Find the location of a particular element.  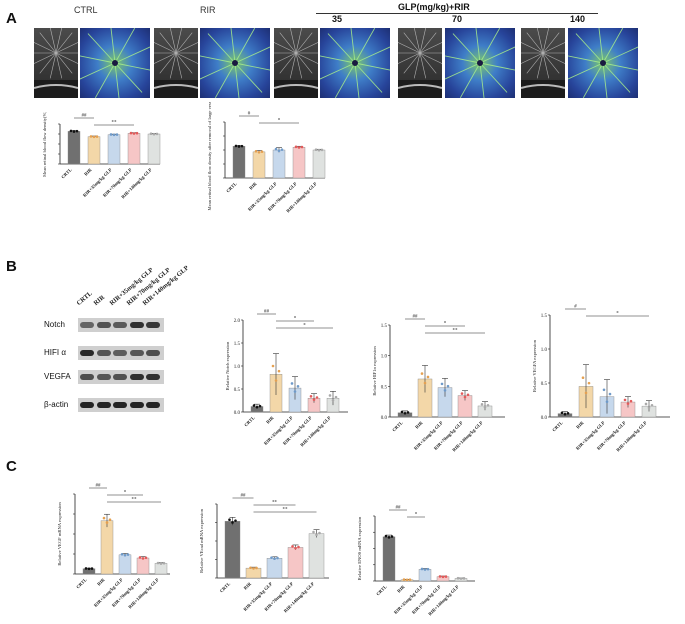

y-axis-label: Relative HIF1α expression is located at coordinates (374, 371).